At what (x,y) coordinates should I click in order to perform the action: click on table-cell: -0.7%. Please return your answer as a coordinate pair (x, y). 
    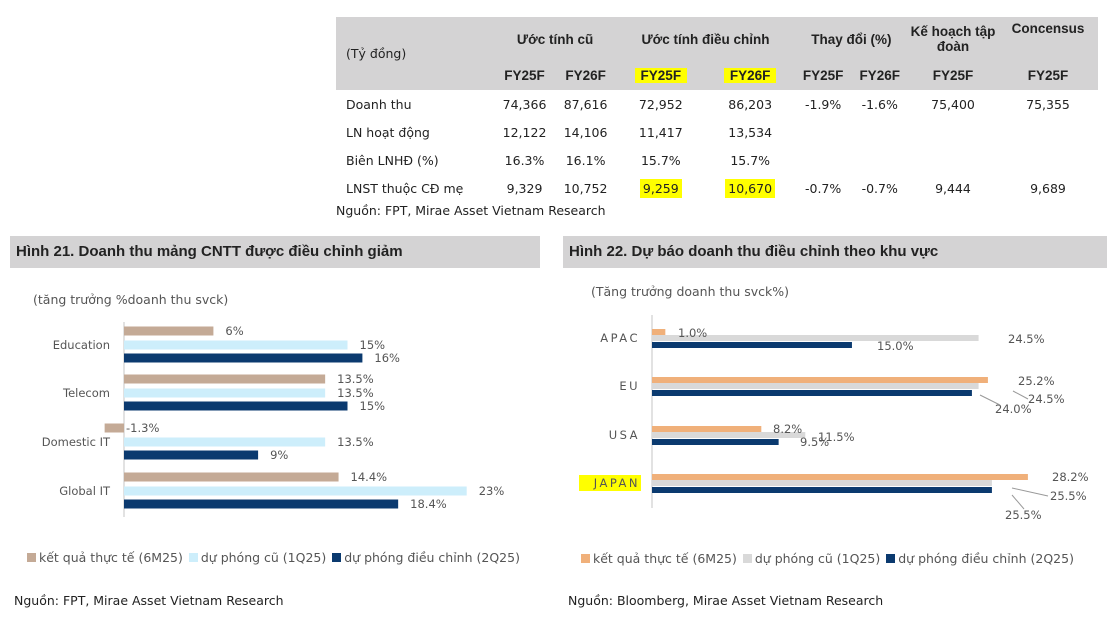
    Looking at the image, I should click on (879, 188).